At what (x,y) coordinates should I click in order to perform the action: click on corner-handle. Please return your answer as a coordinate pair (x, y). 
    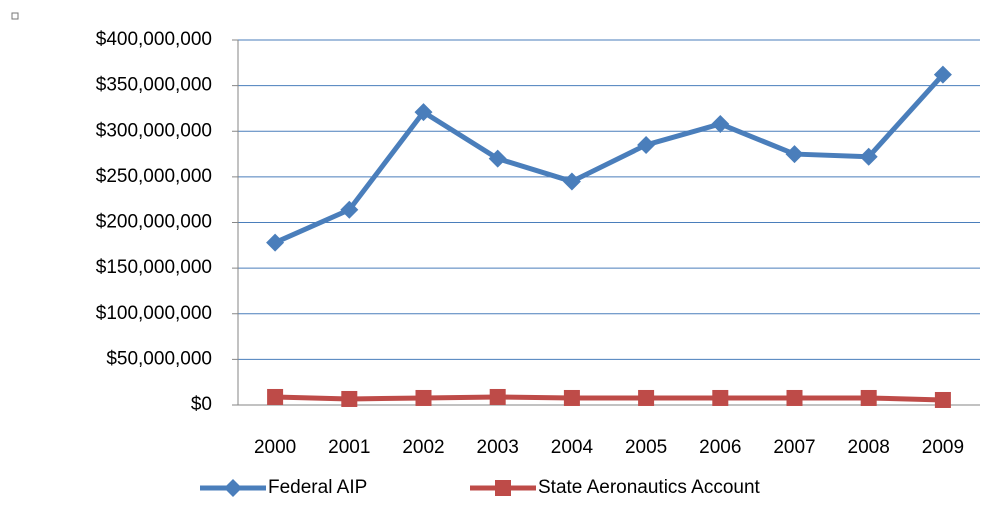
    Looking at the image, I should click on (15, 16).